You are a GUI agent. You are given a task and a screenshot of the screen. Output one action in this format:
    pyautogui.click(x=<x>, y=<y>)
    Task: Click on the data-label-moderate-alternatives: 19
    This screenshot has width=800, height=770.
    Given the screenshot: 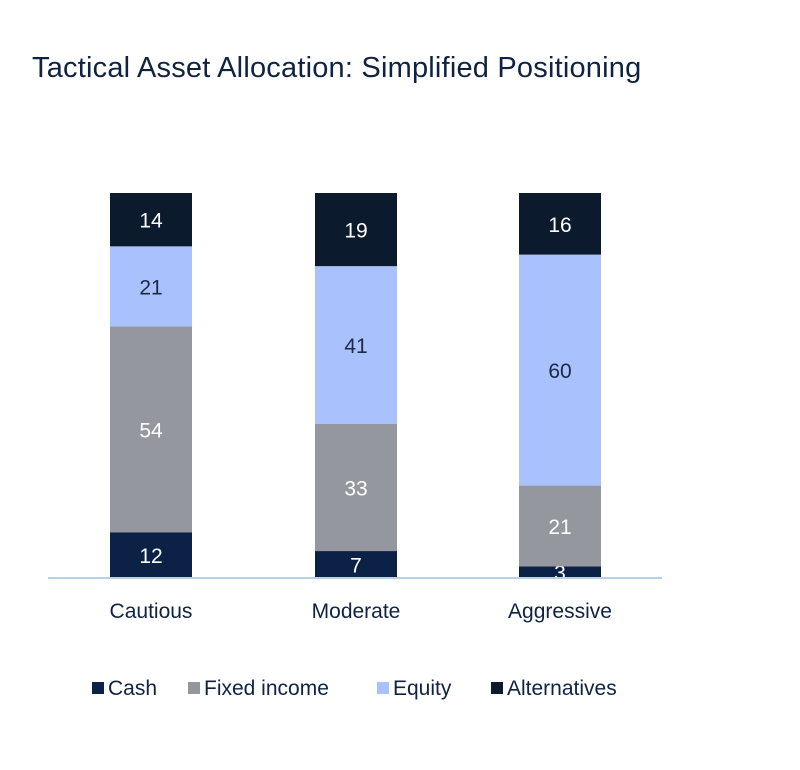 What is the action you would take?
    pyautogui.click(x=355, y=231)
    